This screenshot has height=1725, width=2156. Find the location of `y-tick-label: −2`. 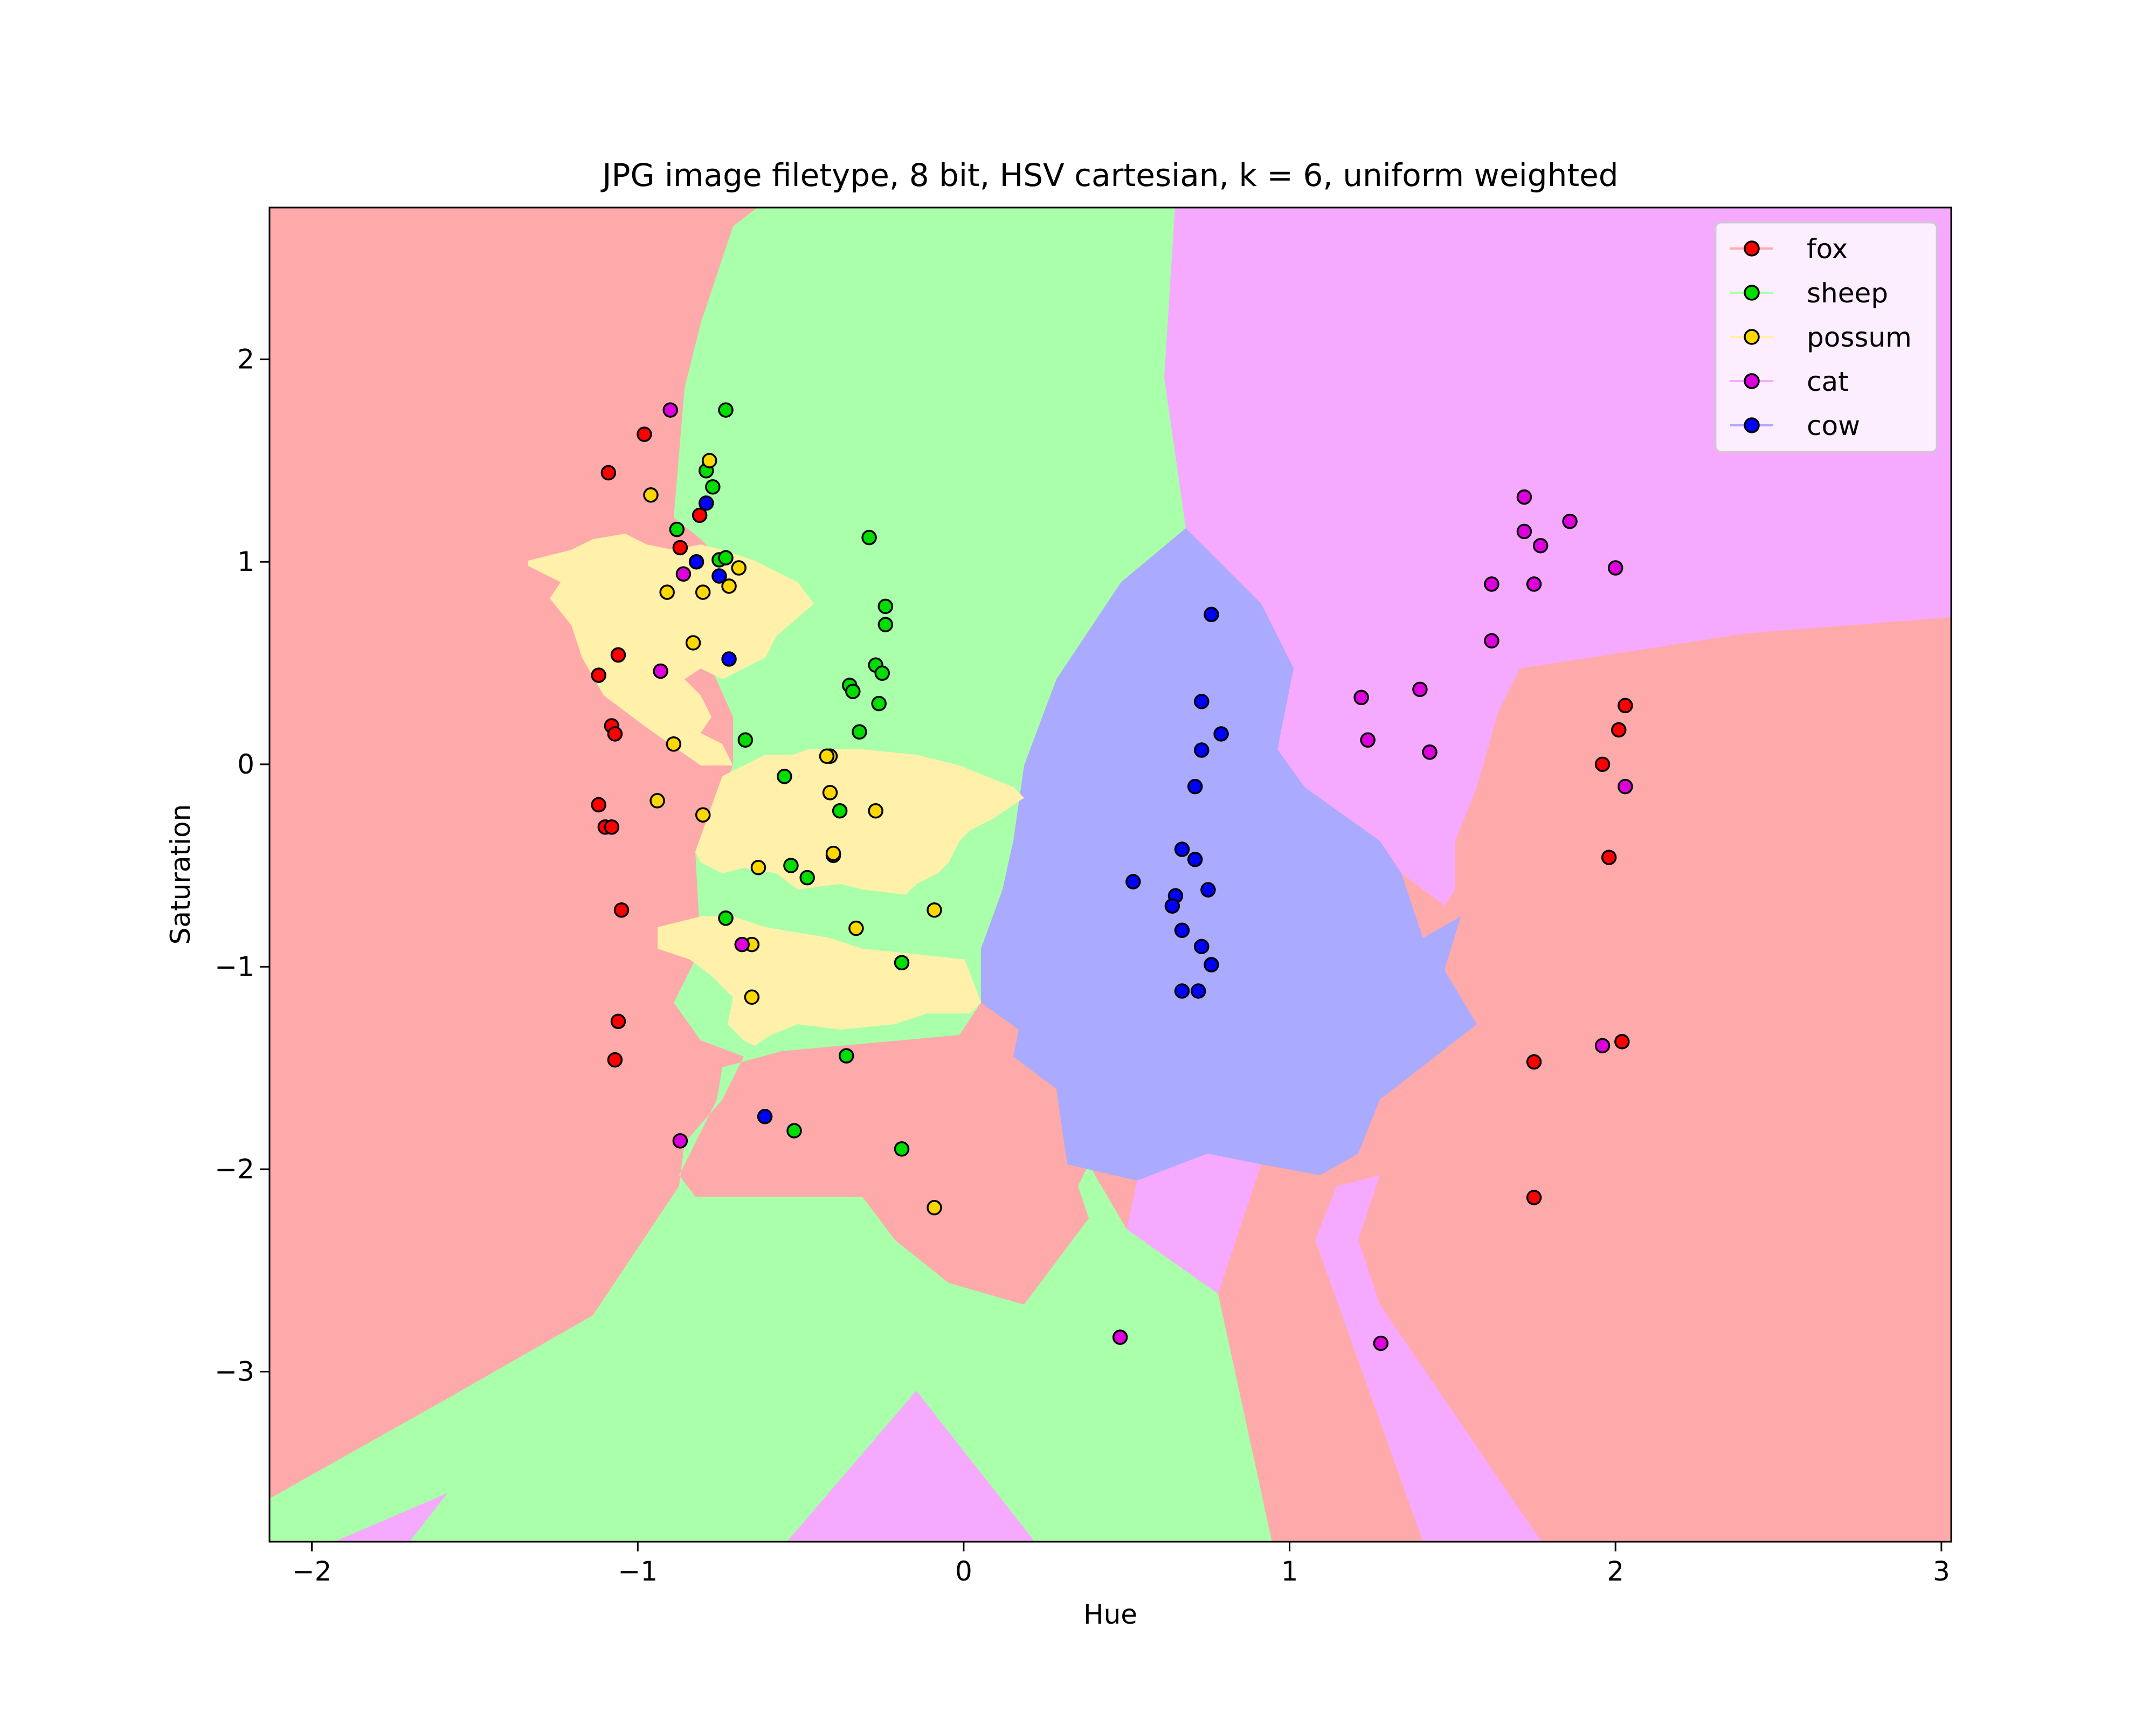

y-tick-label: −2 is located at coordinates (235, 1169).